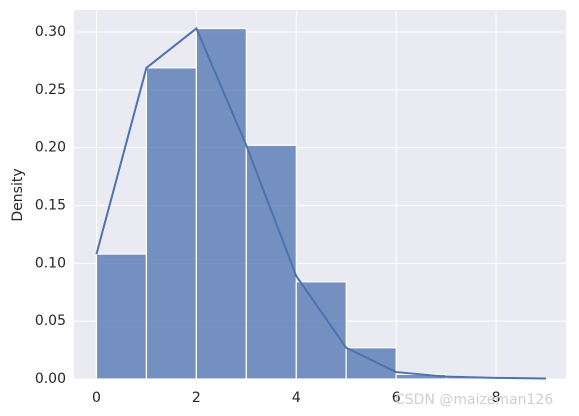  Describe the element at coordinates (474, 400) in the screenshot. I see `watermark: CSDN @maizeman126` at that location.